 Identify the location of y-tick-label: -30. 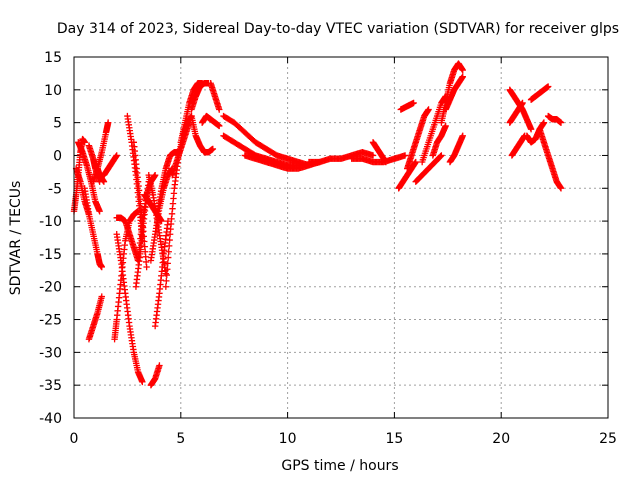
(50, 353).